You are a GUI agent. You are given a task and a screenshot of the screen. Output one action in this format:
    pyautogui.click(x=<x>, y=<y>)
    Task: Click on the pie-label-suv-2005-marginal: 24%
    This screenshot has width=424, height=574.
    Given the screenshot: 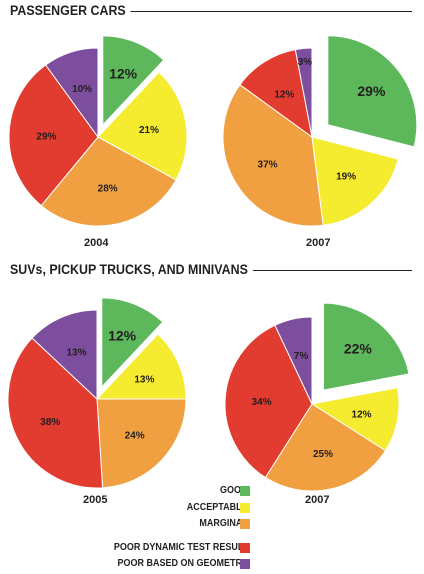 What is the action you would take?
    pyautogui.click(x=135, y=435)
    